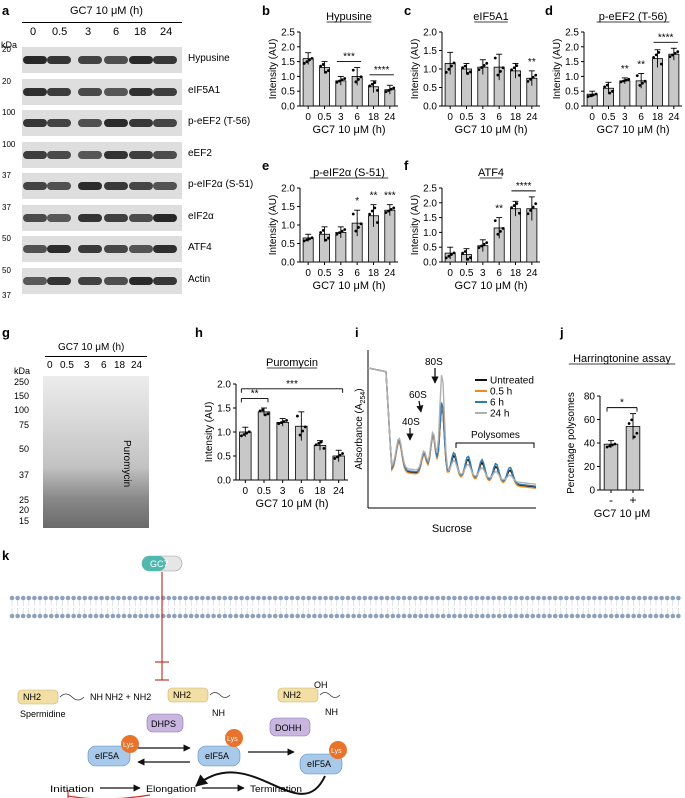 This screenshot has width=685, height=798. Describe the element at coordinates (224, 385) in the screenshot. I see `y-tick-label-h: 2.0` at that location.